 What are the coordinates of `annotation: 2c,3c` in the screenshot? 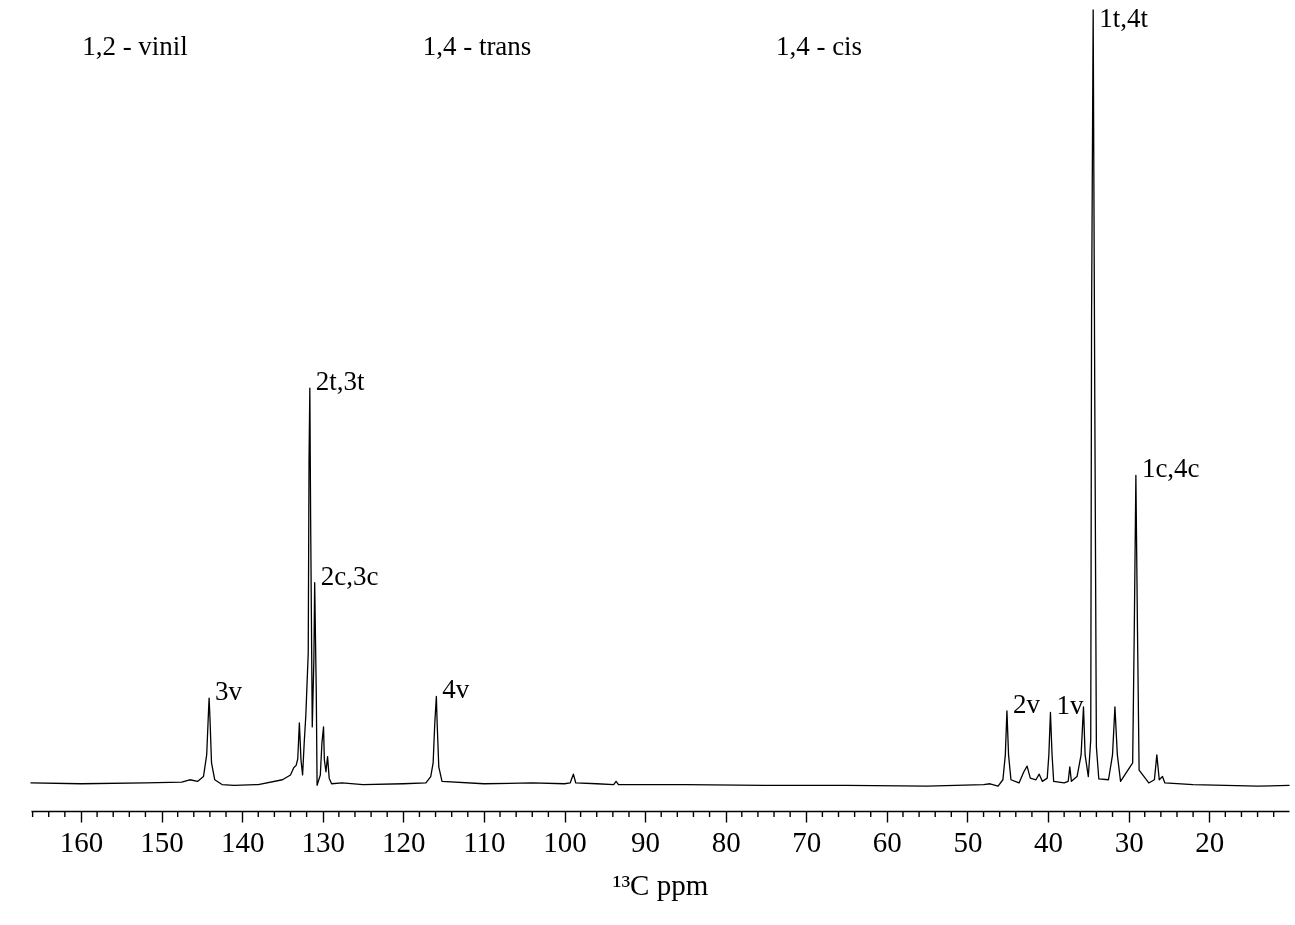 It's located at (349, 575).